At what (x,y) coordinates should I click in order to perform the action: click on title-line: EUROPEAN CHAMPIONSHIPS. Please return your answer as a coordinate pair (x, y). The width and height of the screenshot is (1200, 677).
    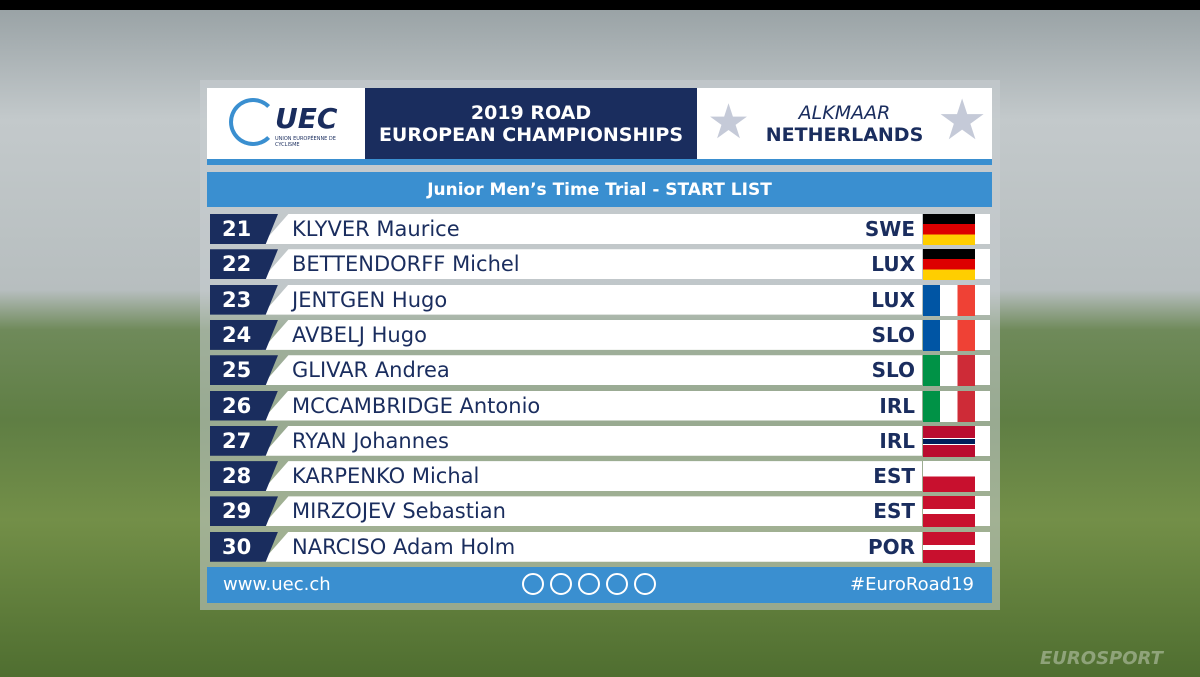
    Looking at the image, I should click on (531, 134).